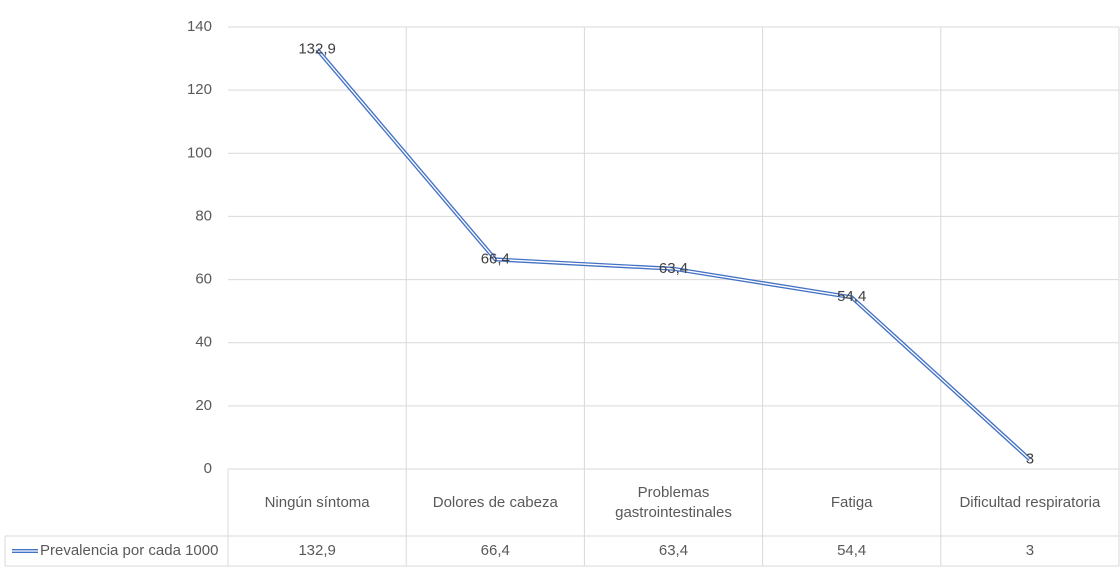  I want to click on category-label: Dificultad respiratoria, so click(1030, 502).